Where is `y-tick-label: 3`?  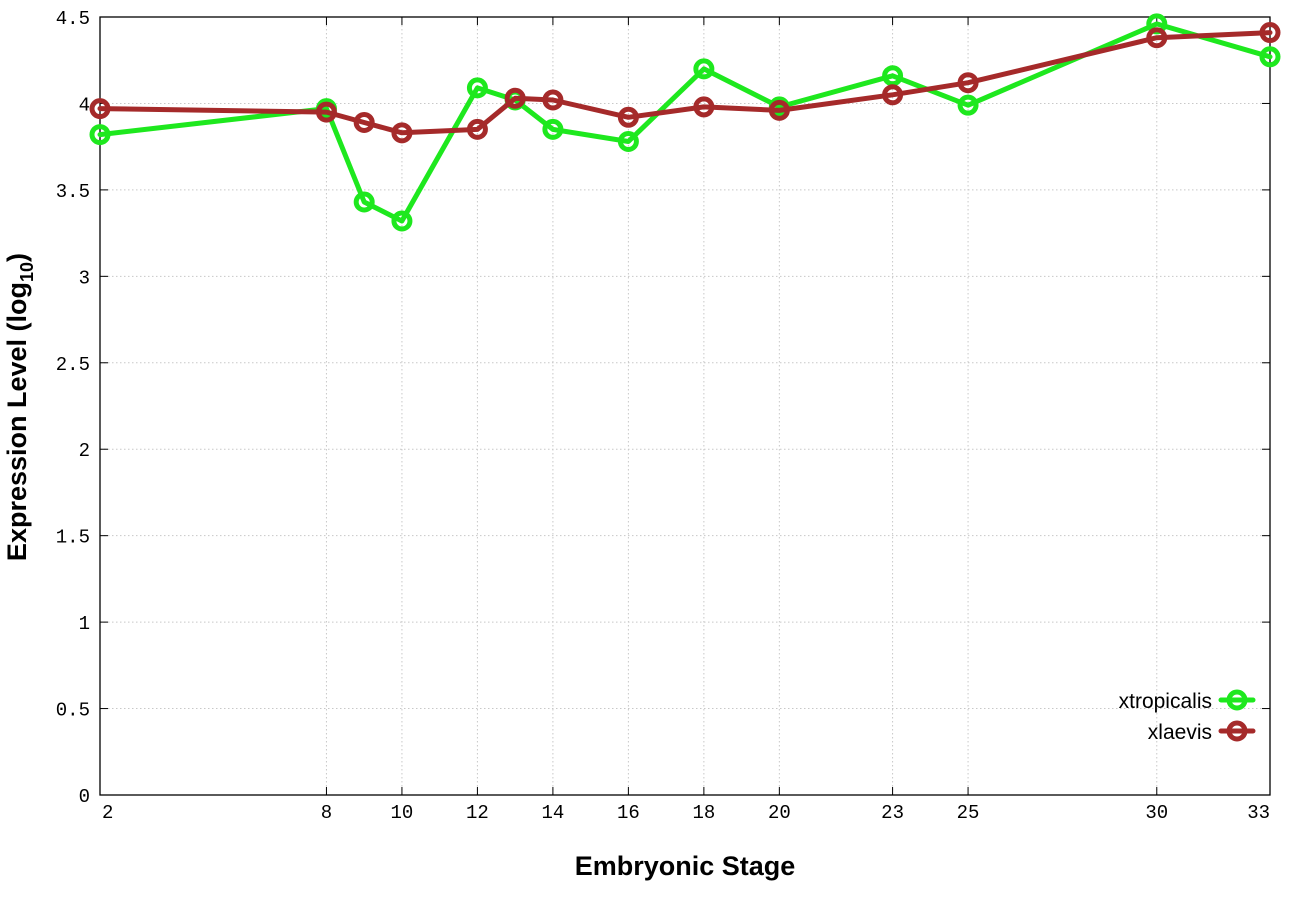 y-tick-label: 3 is located at coordinates (84, 278).